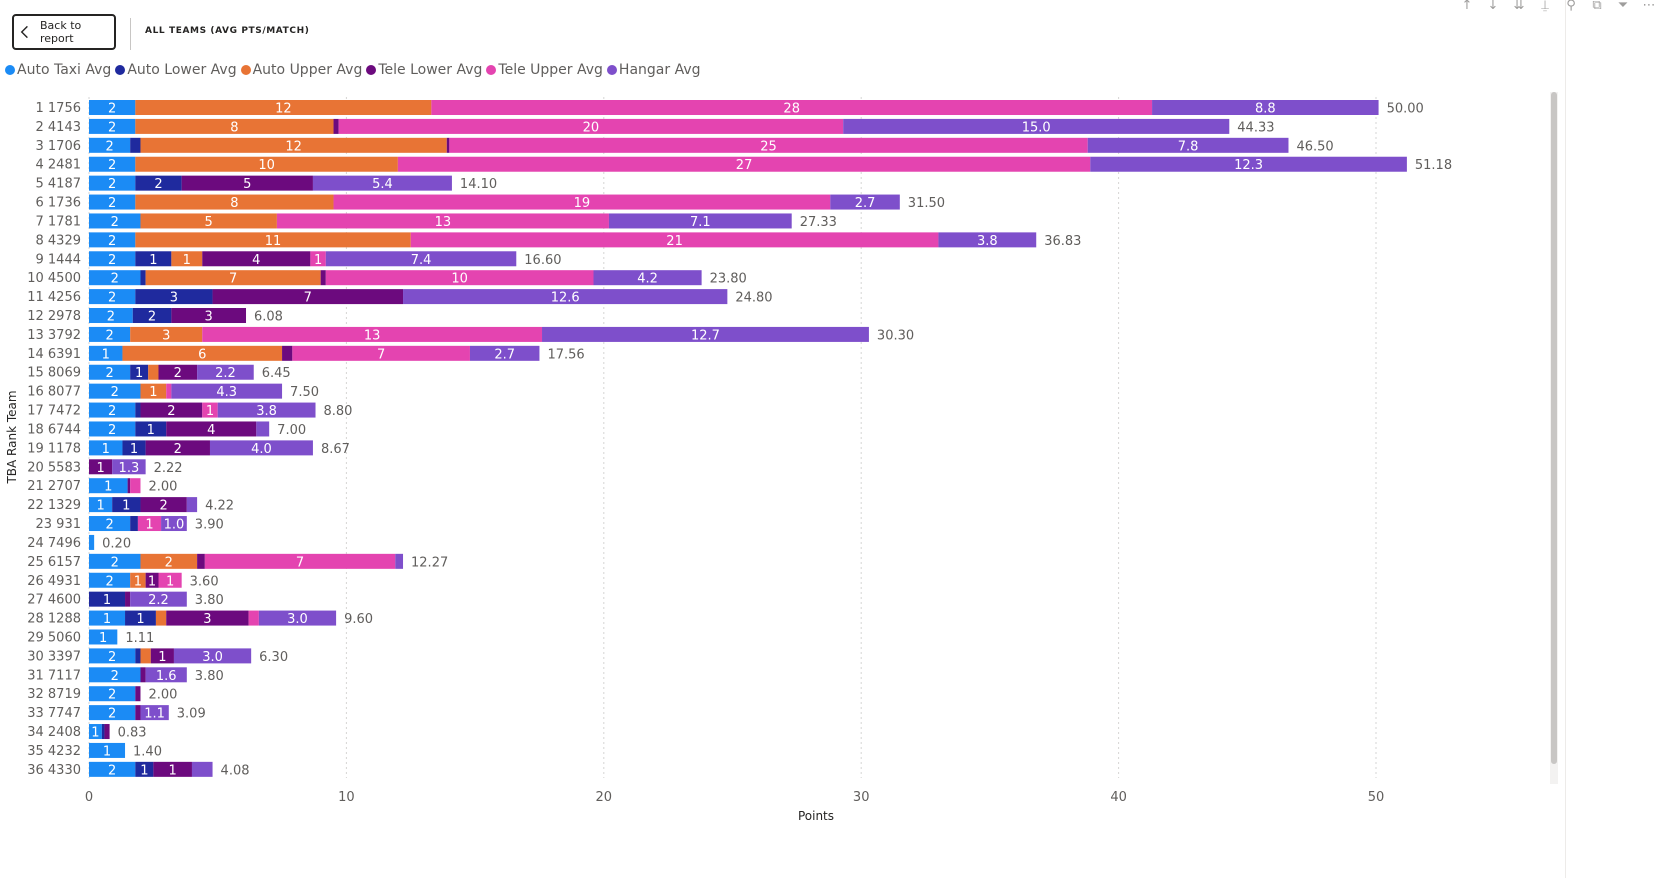 The image size is (1669, 878). What do you see at coordinates (59, 127) in the screenshot?
I see `y-tick-label: 2 4143` at bounding box center [59, 127].